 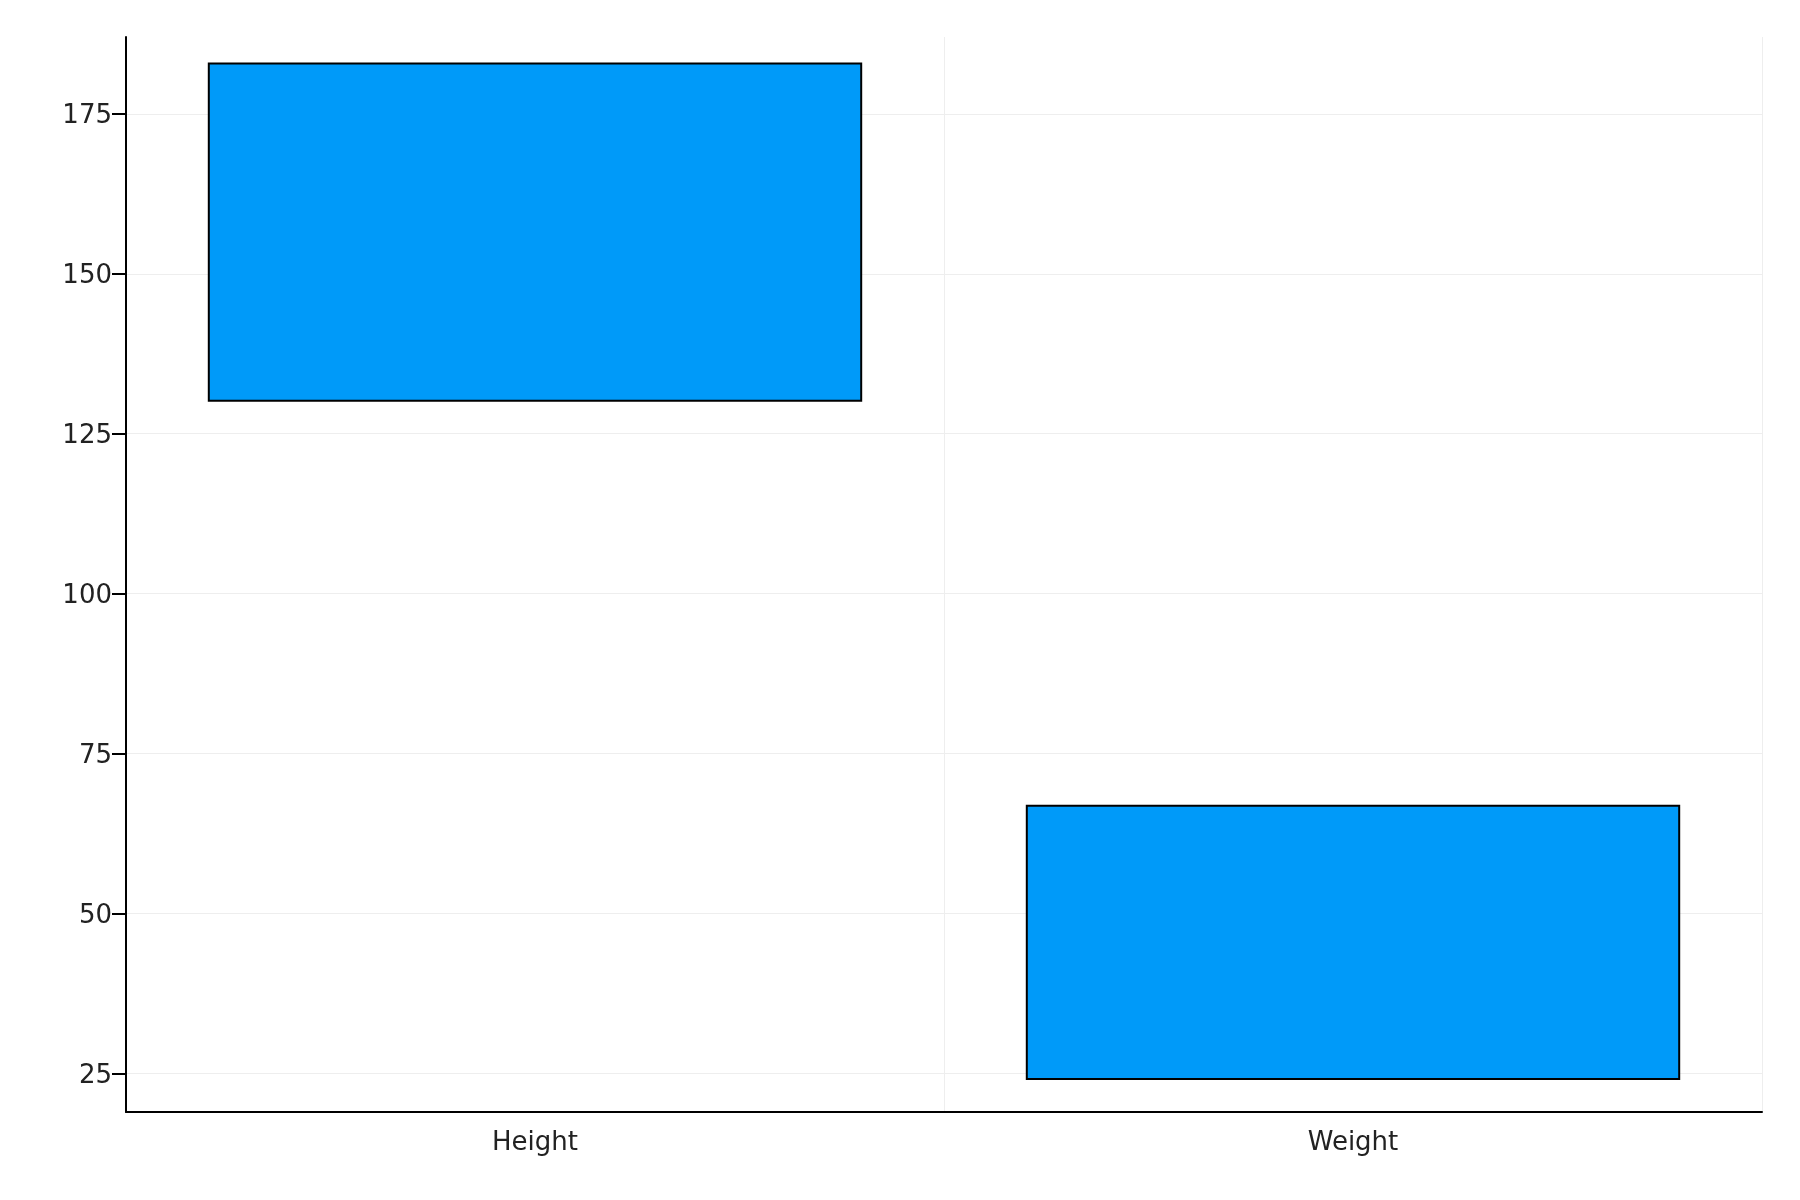 I want to click on y-tick-label: 150, so click(x=87, y=273).